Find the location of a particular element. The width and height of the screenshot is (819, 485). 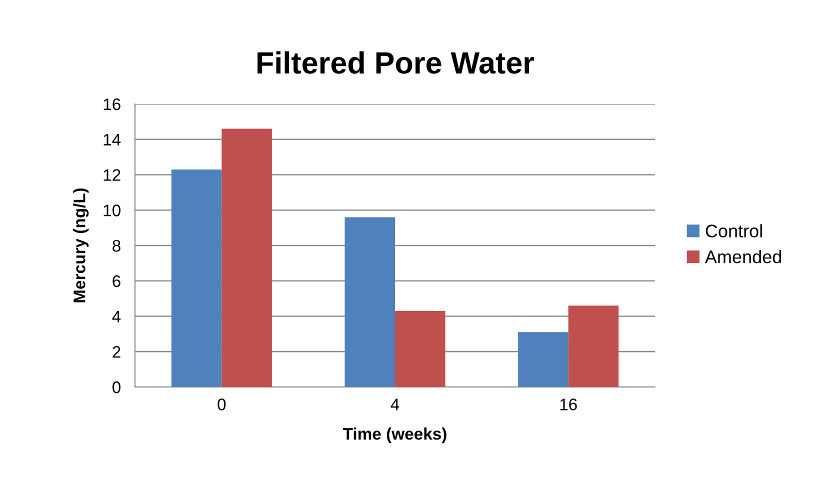

legend-label: Control is located at coordinates (734, 231).